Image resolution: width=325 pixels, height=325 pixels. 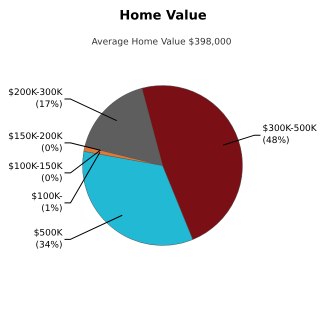 What do you see at coordinates (52, 209) in the screenshot?
I see `data-label: (1%)` at bounding box center [52, 209].